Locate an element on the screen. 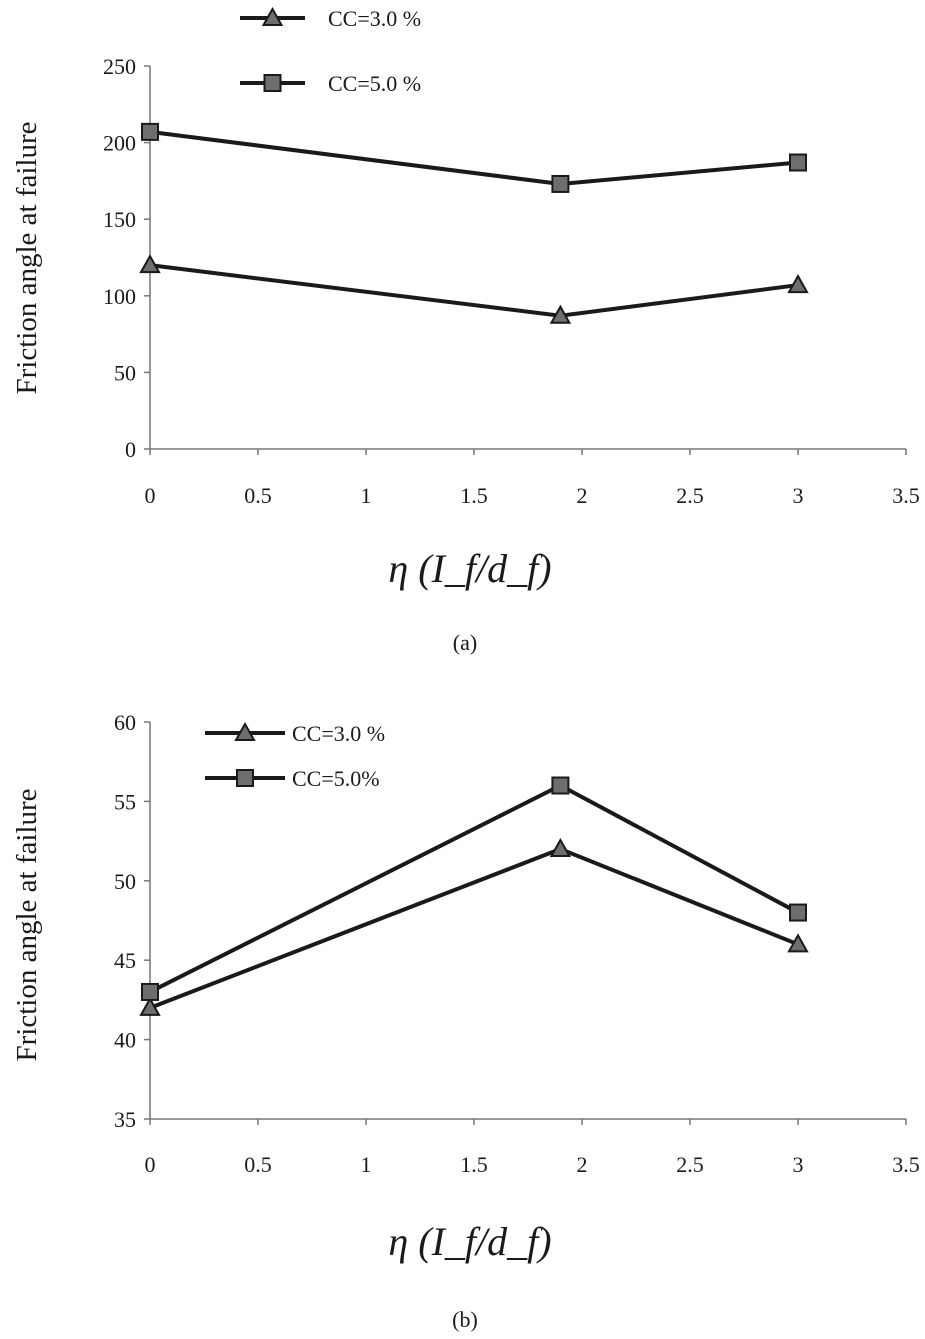 The image size is (925, 1339). y-tick-label: 150 is located at coordinates (119, 219).